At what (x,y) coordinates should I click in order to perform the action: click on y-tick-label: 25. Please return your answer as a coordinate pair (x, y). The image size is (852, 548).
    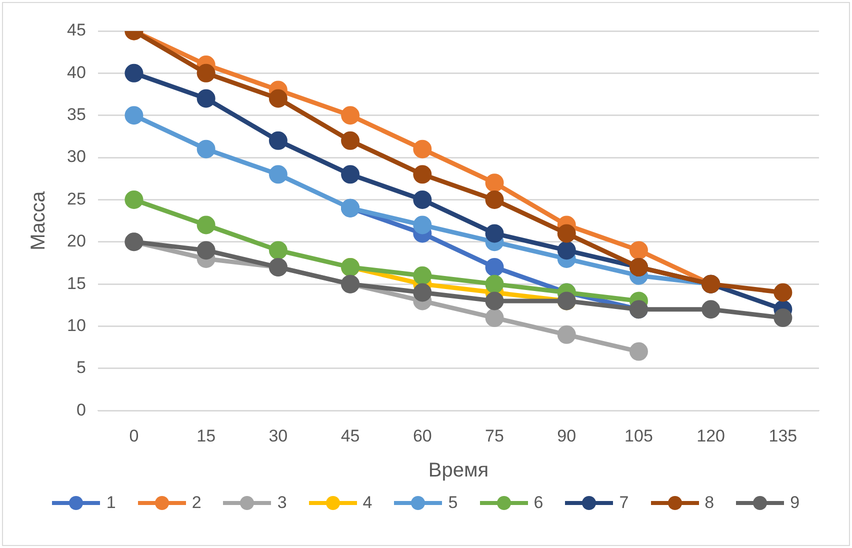
    Looking at the image, I should click on (76, 198).